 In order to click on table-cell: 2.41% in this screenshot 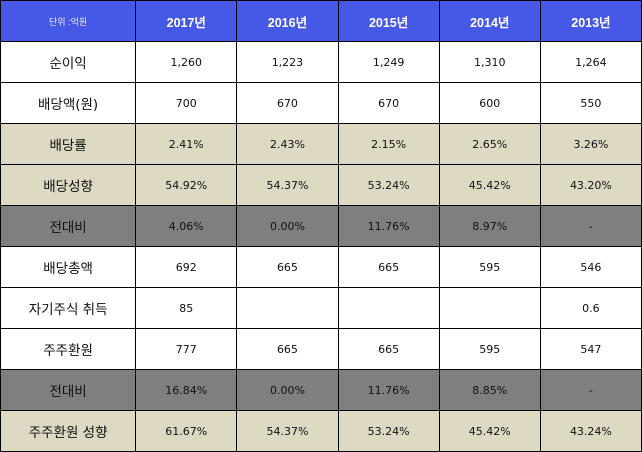, I will do `click(186, 144)`.